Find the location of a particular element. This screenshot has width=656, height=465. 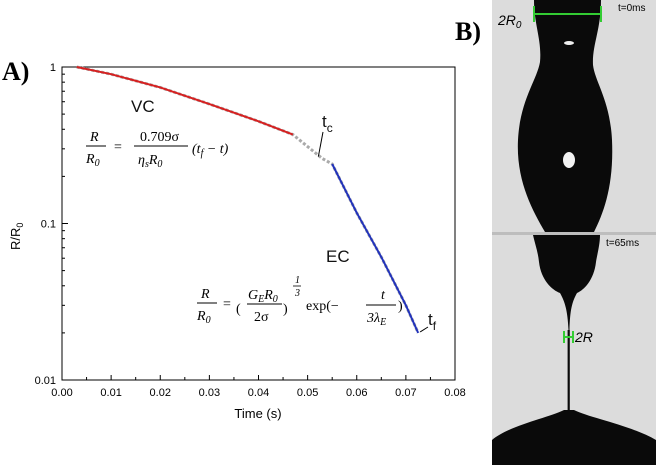

ec-close: ) is located at coordinates (400, 306).